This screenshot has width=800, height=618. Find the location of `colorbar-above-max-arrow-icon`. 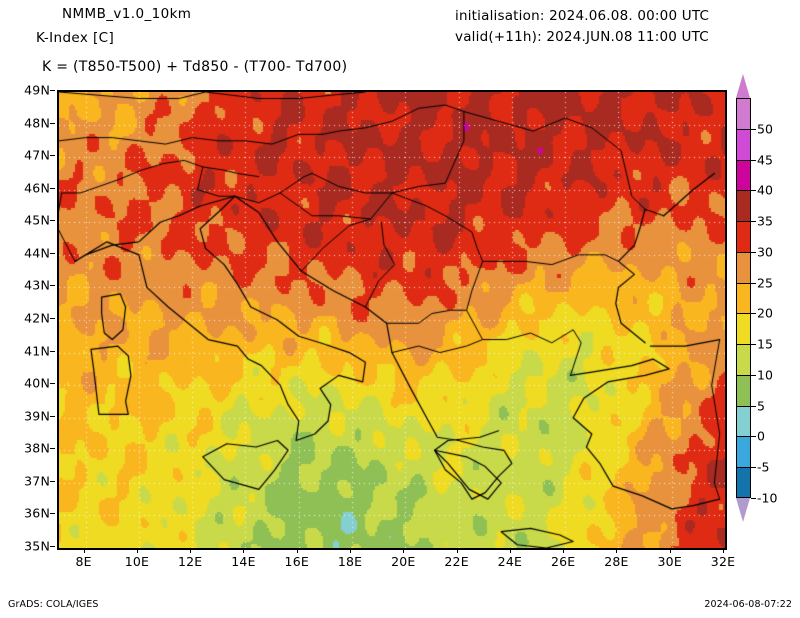

colorbar-above-max-arrow-icon is located at coordinates (743, 86).